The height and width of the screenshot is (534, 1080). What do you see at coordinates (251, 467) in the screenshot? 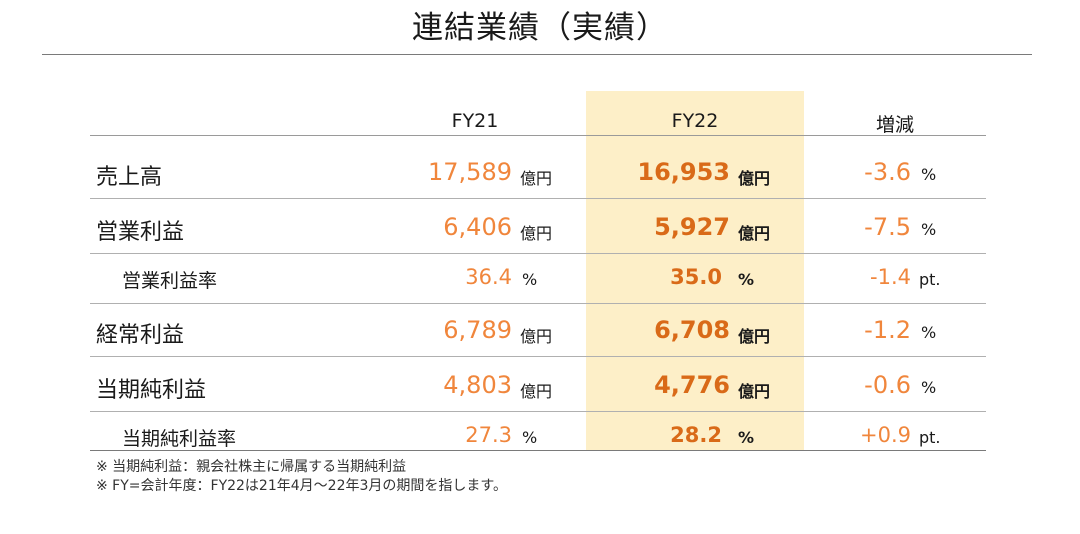
I see `footnote: ※ 当期純利益：親会社株主に帰属する当期純利益` at bounding box center [251, 467].